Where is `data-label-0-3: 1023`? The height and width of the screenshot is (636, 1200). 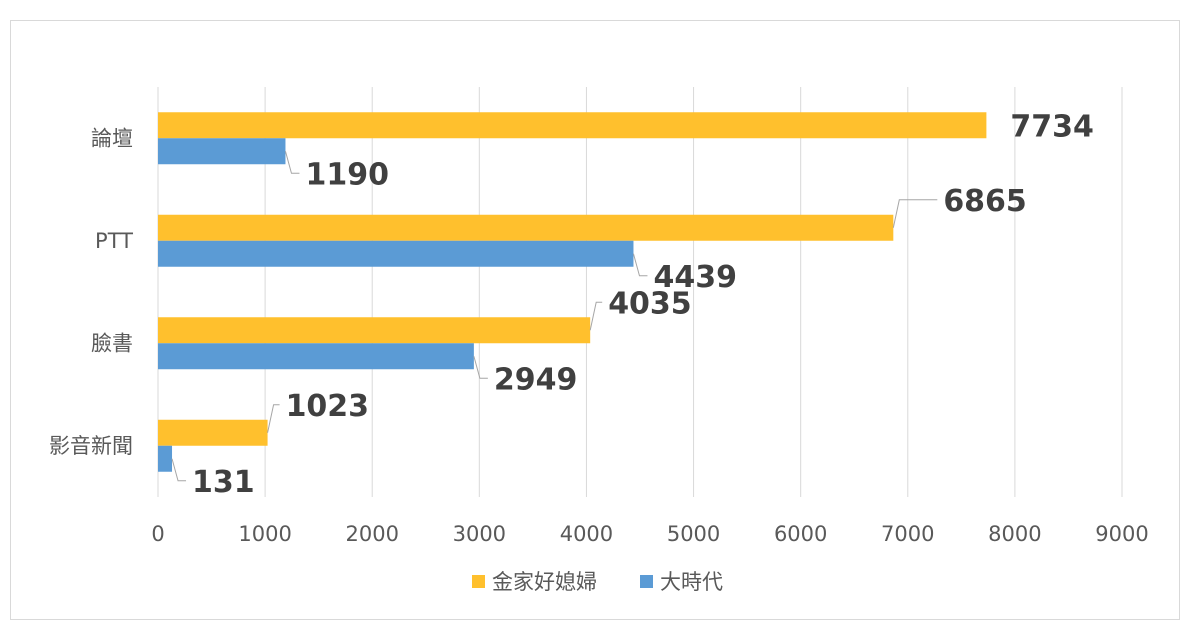 data-label-0-3: 1023 is located at coordinates (328, 406).